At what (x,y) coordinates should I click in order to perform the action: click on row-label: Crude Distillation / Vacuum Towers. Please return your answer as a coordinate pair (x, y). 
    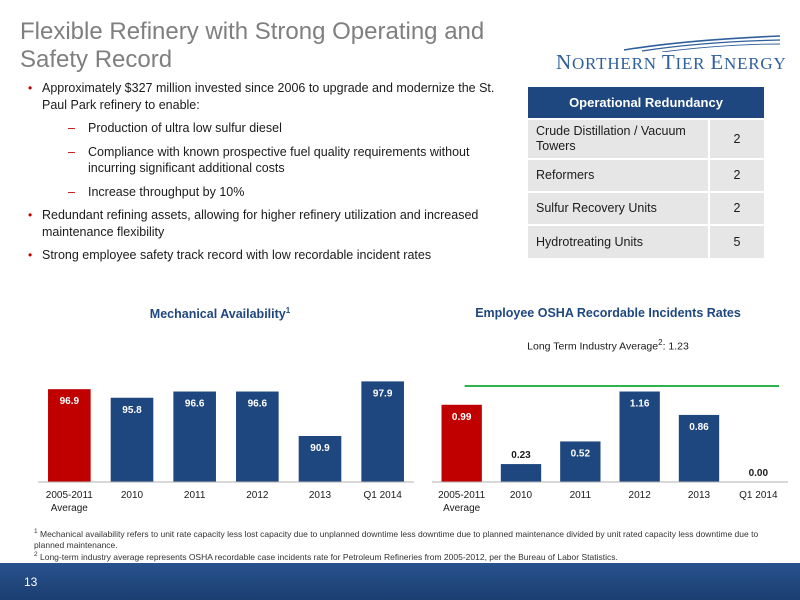
    Looking at the image, I should click on (618, 138).